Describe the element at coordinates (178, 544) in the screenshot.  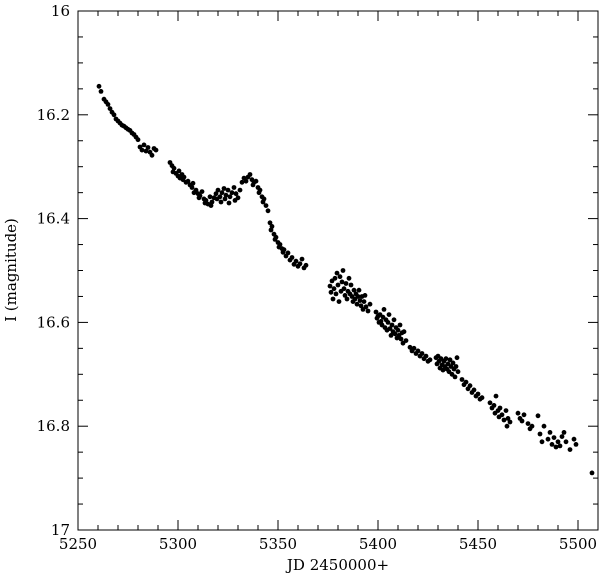
I see `x-tick-label: 5300` at that location.